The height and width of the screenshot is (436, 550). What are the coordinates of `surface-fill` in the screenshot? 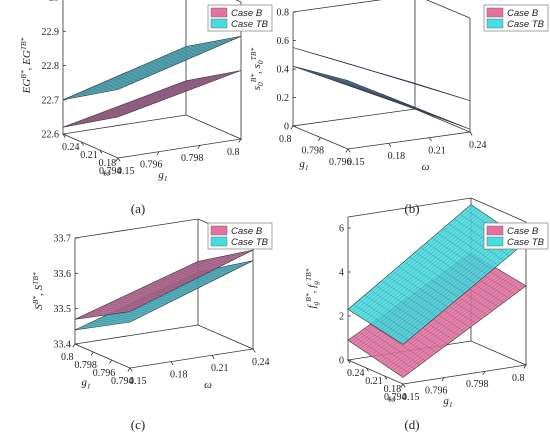 It's located at (381, 97).